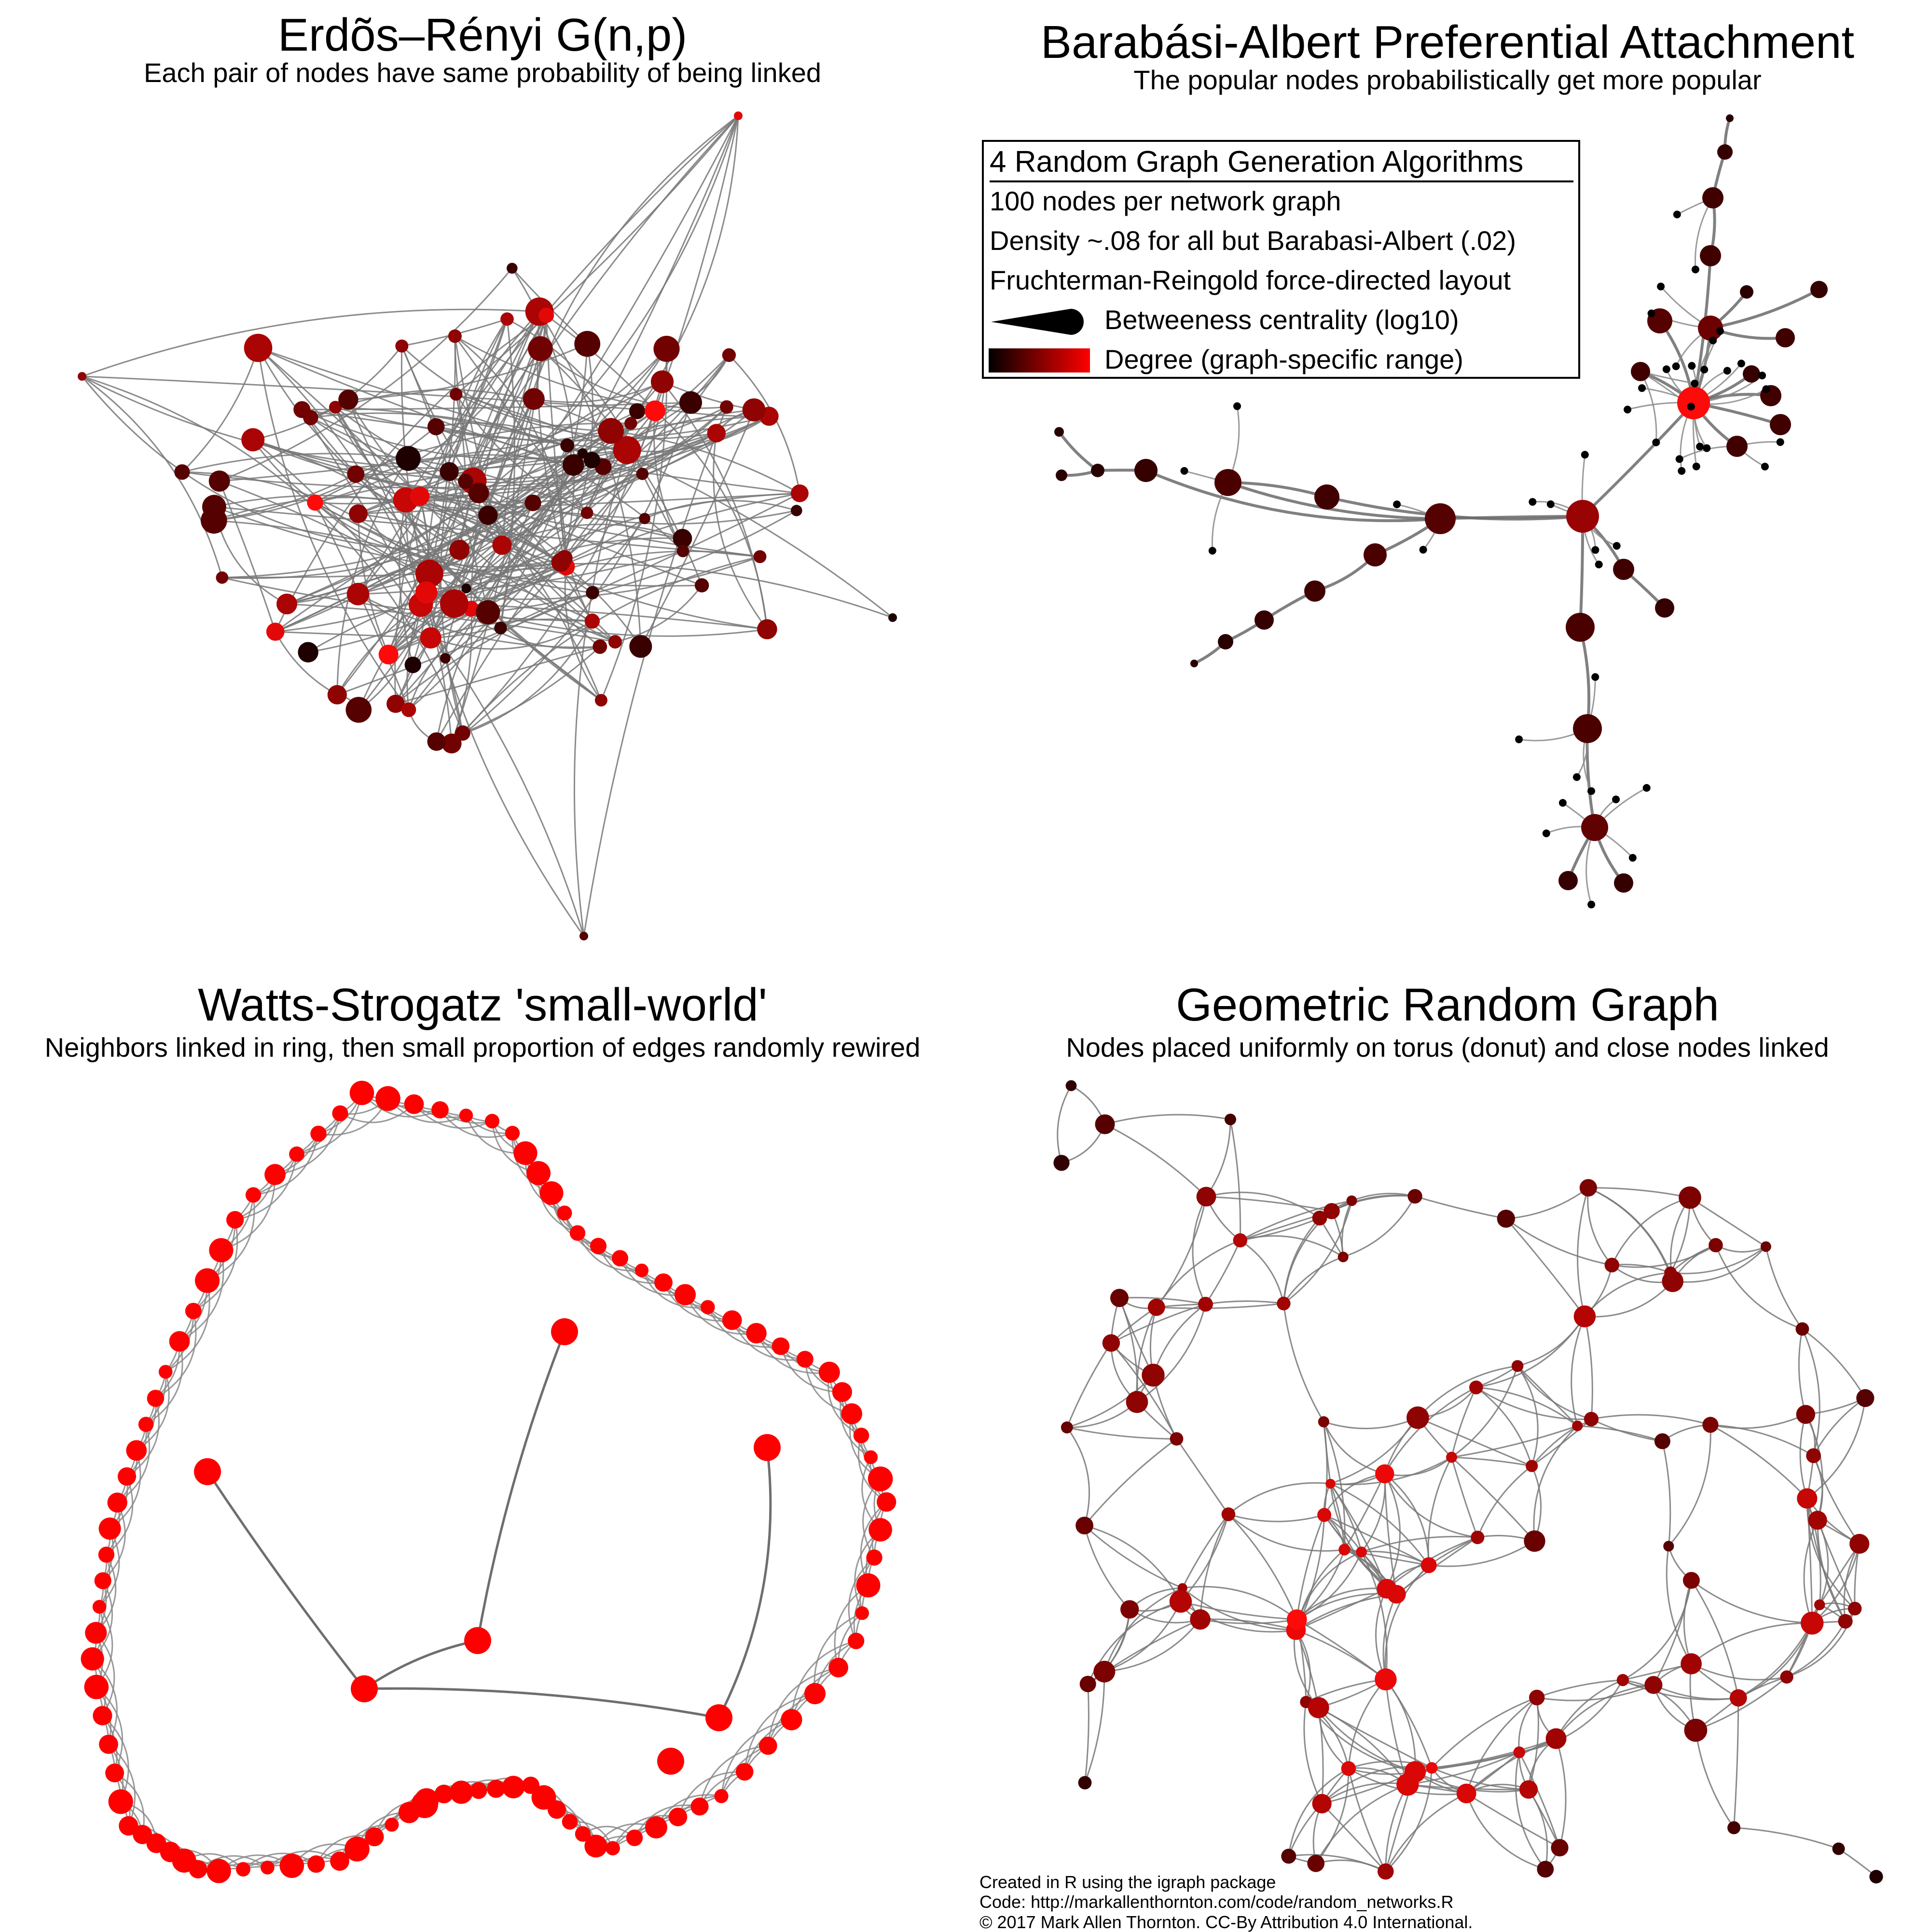 Image resolution: width=1930 pixels, height=1932 pixels. I want to click on legend-color-gradient, so click(1039, 360).